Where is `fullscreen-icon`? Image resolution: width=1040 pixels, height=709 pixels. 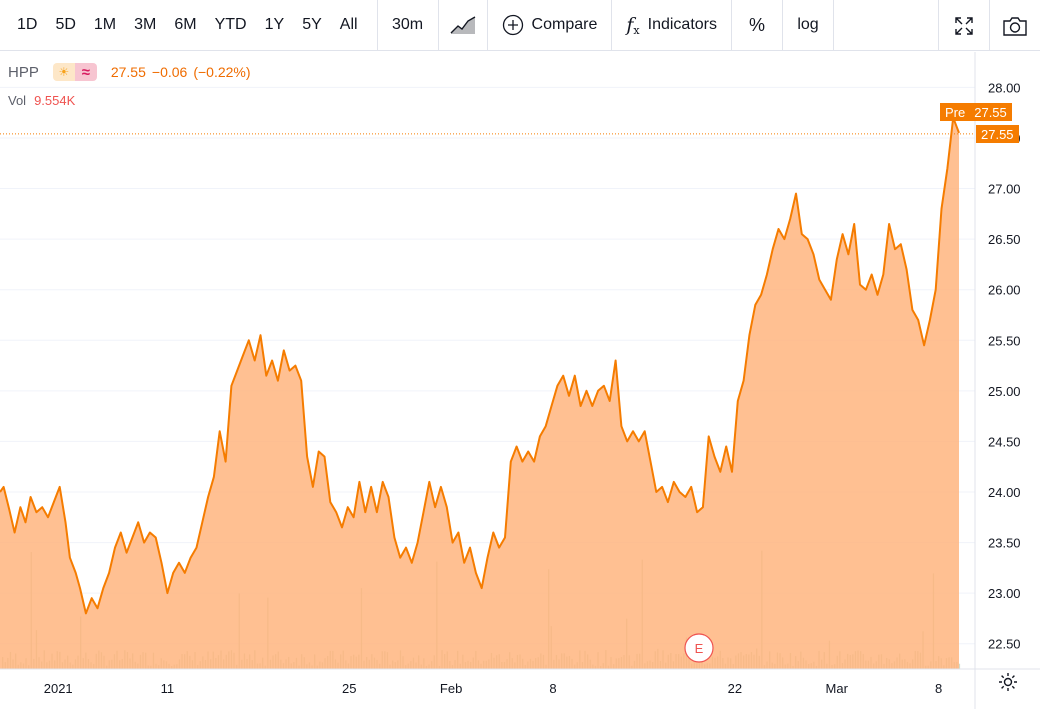
fullscreen-icon is located at coordinates (964, 26).